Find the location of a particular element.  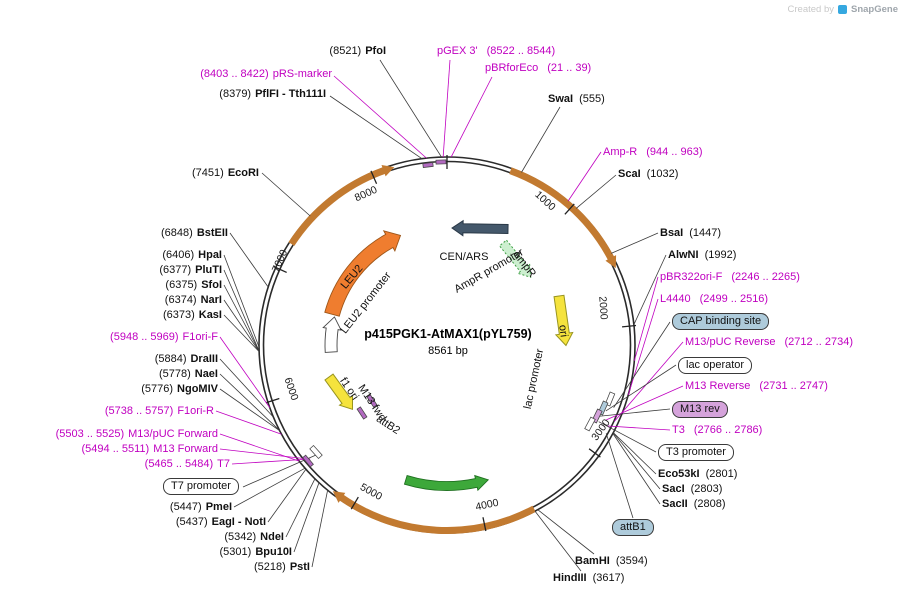

prs-marker-glyph is located at coordinates (428, 165).